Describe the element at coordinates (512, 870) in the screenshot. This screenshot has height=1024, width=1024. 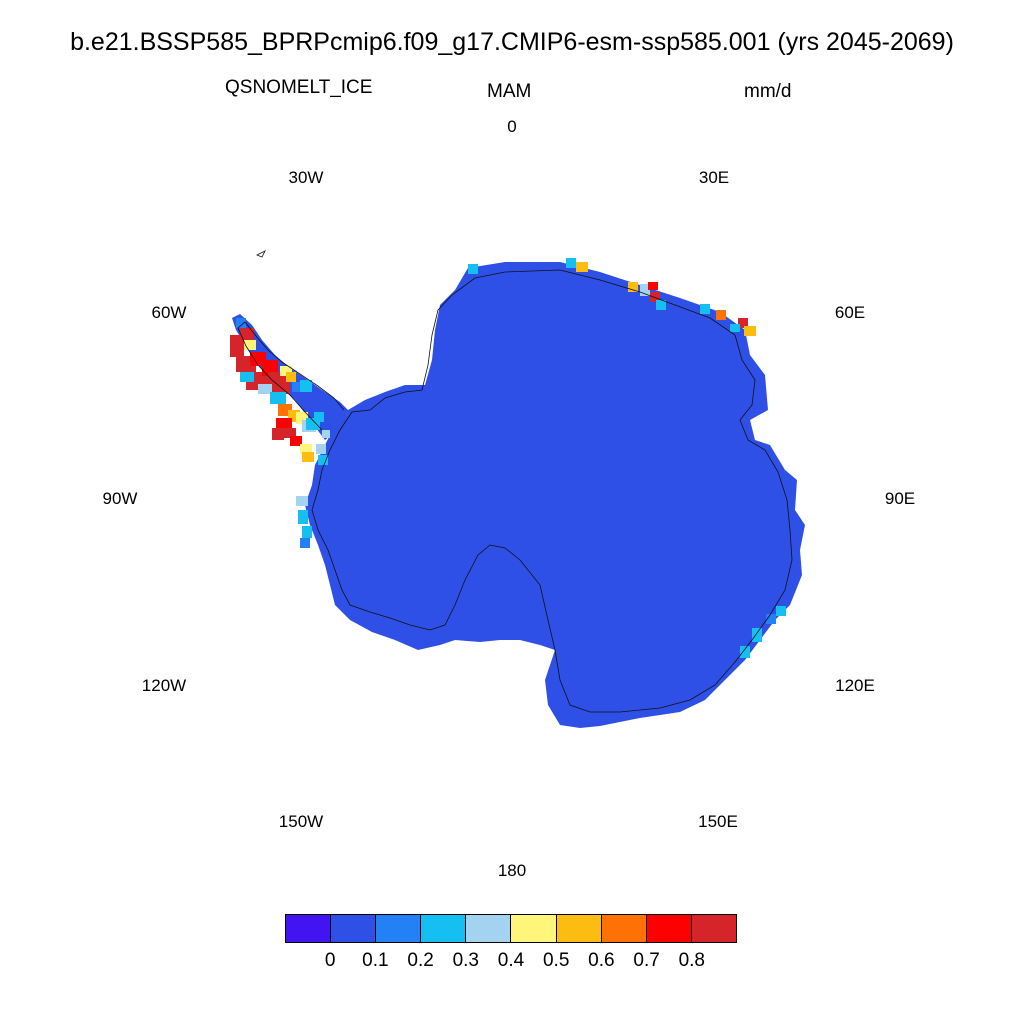
I see `lon-label-180: 180` at that location.